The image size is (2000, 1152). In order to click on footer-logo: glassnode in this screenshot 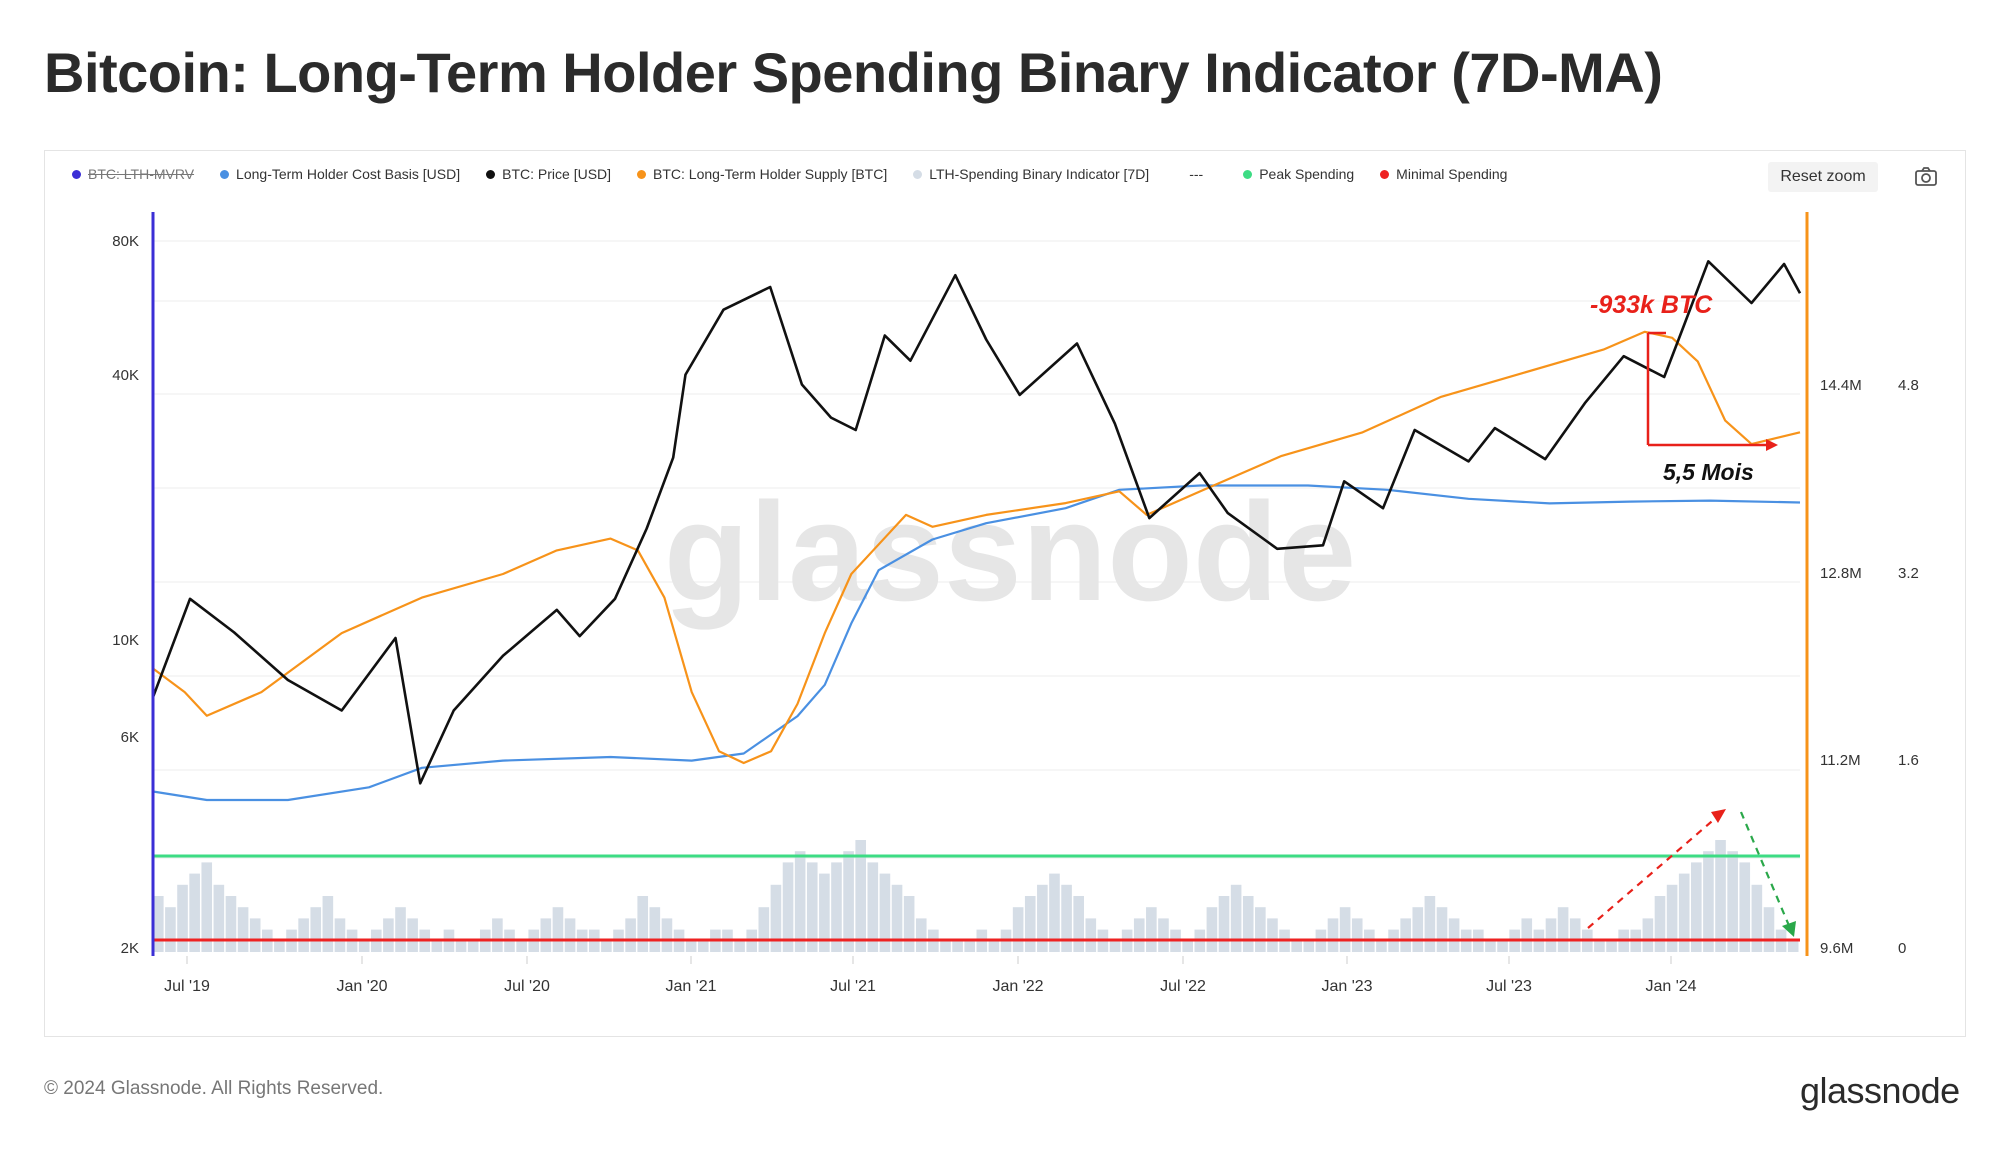, I will do `click(1880, 1090)`.